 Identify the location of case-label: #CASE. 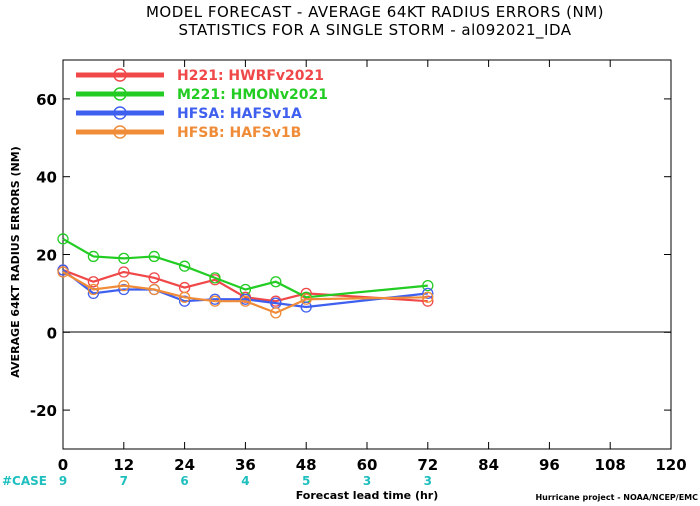
(24, 481).